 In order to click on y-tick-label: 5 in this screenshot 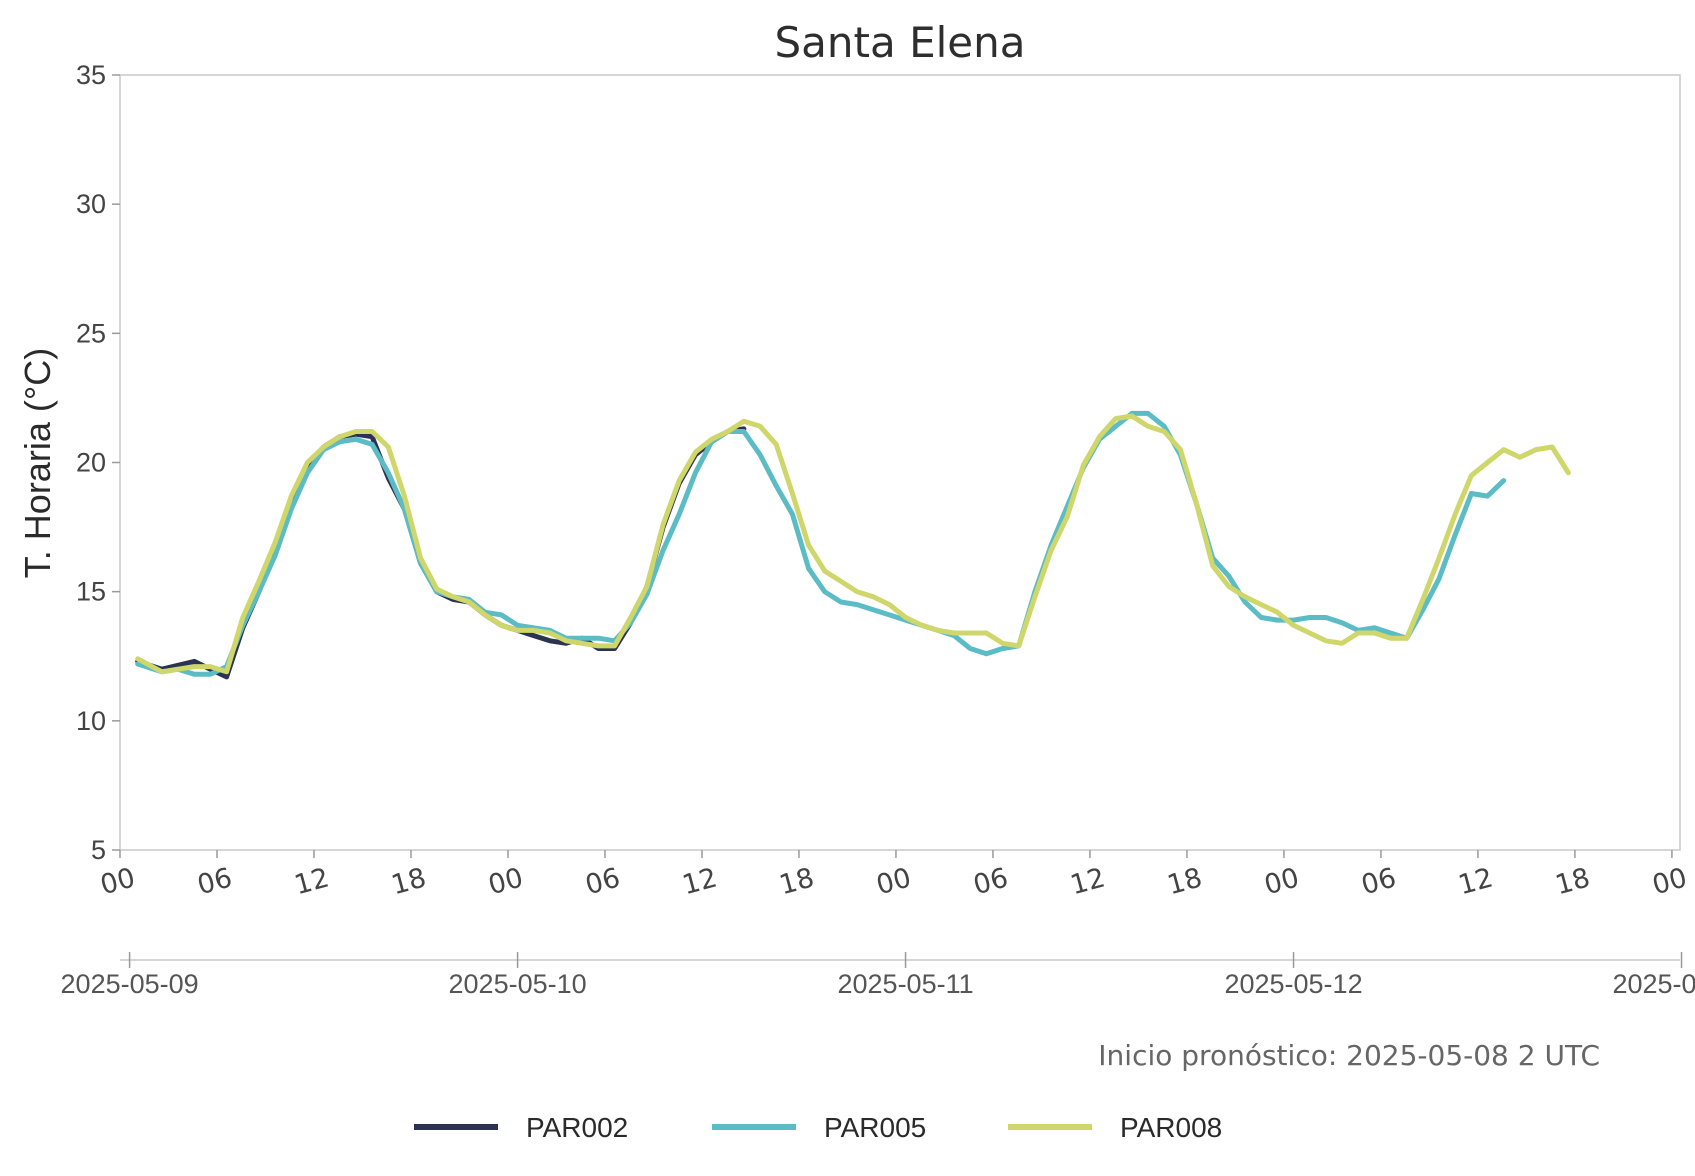, I will do `click(98, 850)`.